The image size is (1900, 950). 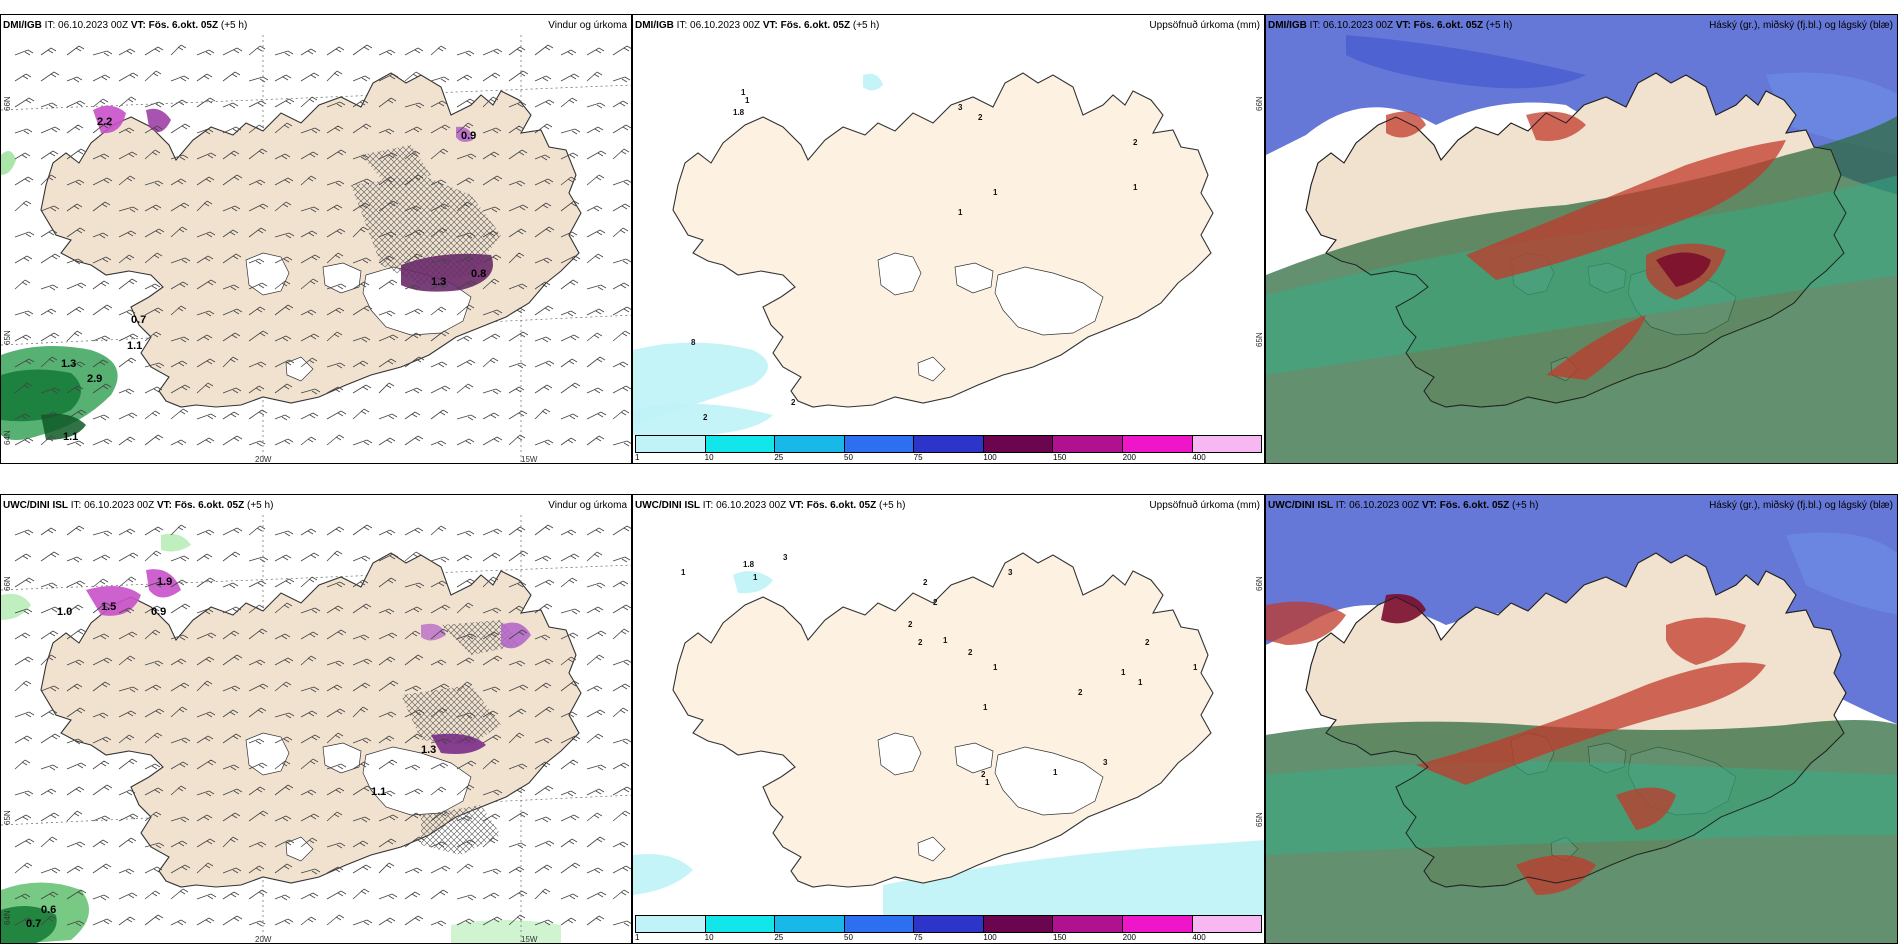 What do you see at coordinates (740, 444) in the screenshot?
I see `colorbar-swatch` at bounding box center [740, 444].